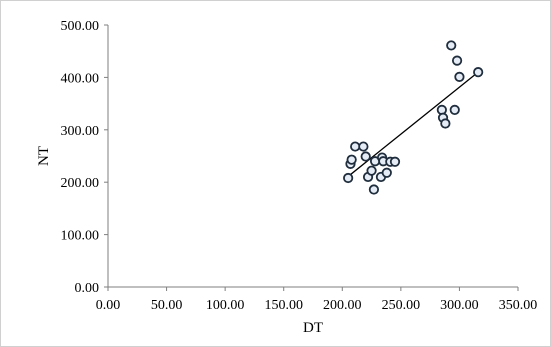  Describe the element at coordinates (167, 305) in the screenshot. I see `x-tick-label: 50.00` at that location.